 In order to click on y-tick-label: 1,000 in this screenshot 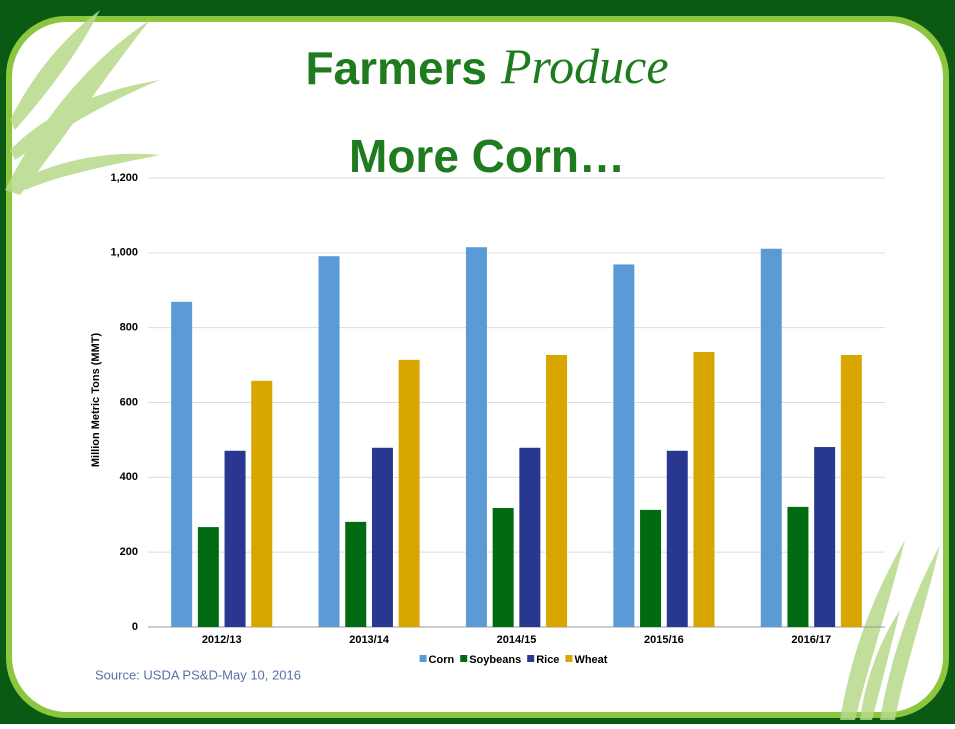, I will do `click(124, 253)`.